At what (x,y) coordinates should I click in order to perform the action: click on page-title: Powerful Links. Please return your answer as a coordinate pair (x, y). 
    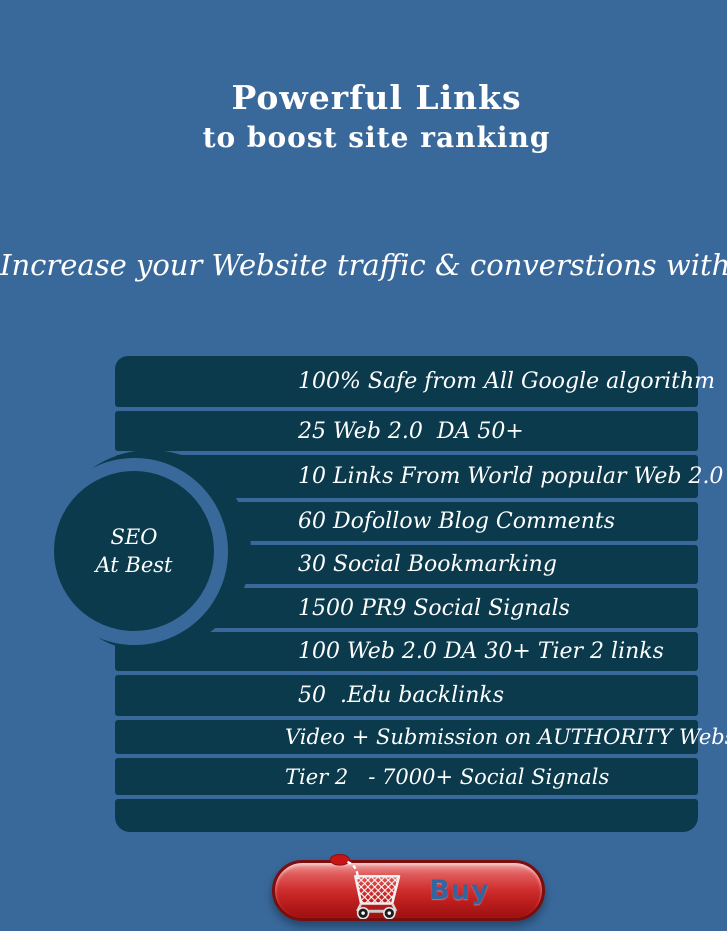
    Looking at the image, I should click on (376, 97).